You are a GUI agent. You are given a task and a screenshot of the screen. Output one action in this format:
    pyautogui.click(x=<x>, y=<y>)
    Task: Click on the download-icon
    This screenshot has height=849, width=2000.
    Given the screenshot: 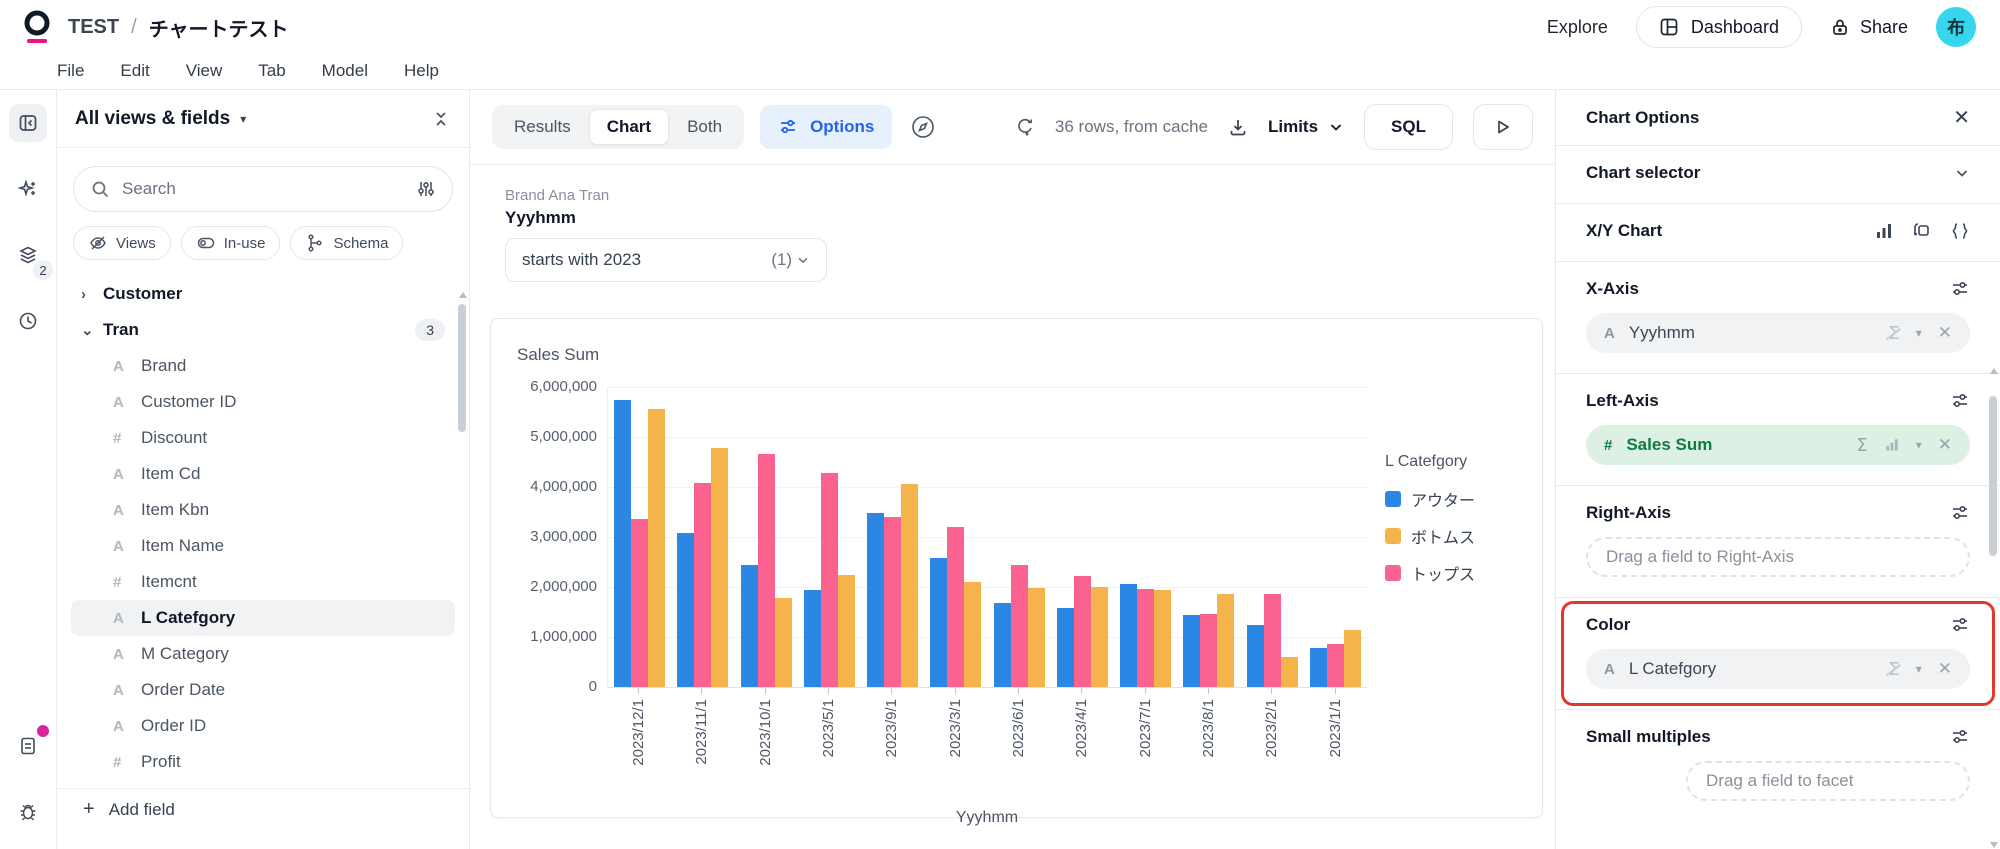 What is the action you would take?
    pyautogui.click(x=1238, y=127)
    